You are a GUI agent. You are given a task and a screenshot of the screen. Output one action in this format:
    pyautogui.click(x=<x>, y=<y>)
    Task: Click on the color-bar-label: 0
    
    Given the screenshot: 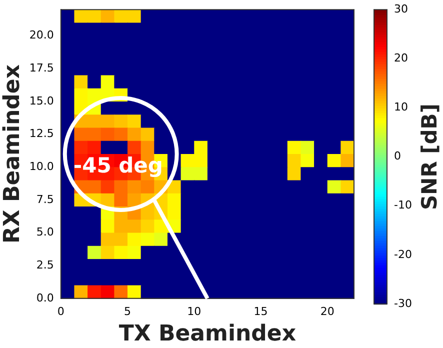 What is the action you would take?
    pyautogui.click(x=397, y=156)
    